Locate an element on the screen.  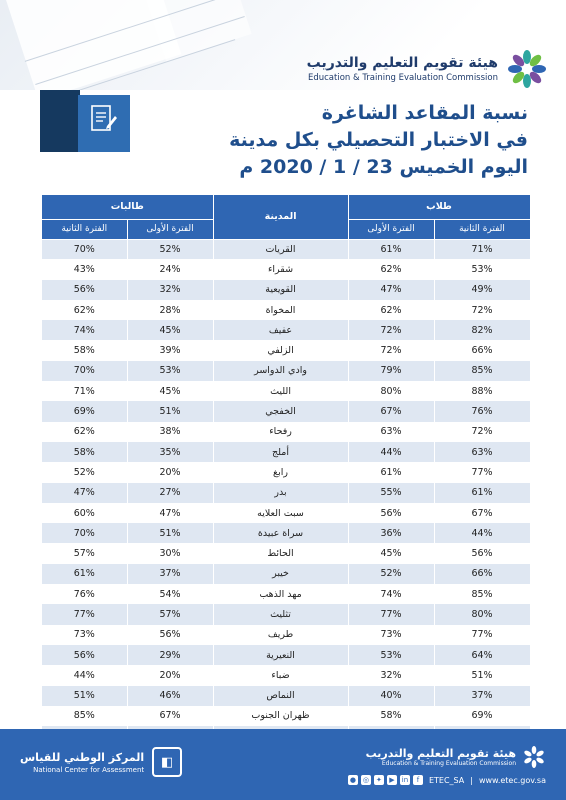
city-cell: الليث is located at coordinates (281, 391).